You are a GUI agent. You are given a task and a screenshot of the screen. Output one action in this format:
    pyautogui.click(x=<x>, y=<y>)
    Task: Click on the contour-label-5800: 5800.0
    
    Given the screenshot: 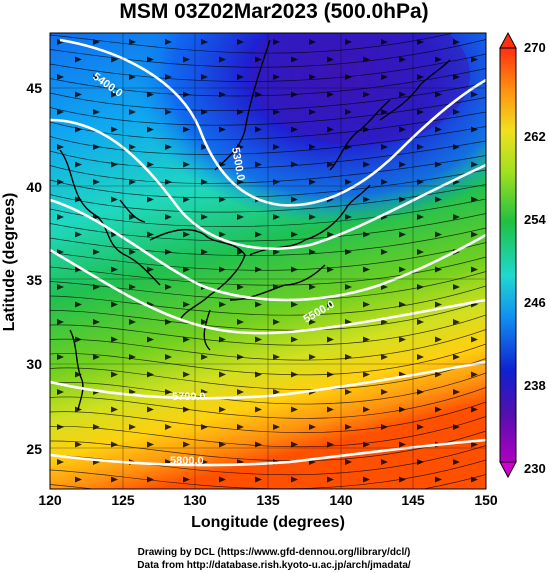 What is the action you would take?
    pyautogui.click(x=187, y=461)
    